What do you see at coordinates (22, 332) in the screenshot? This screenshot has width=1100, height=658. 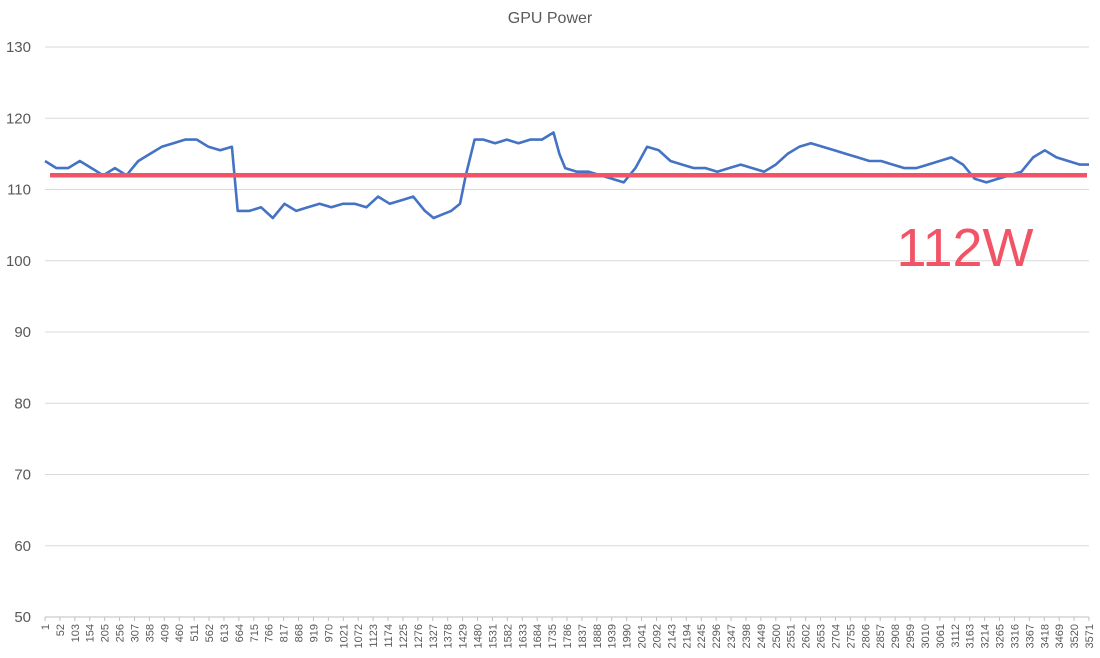 I see `y-tick-label: 90` at bounding box center [22, 332].